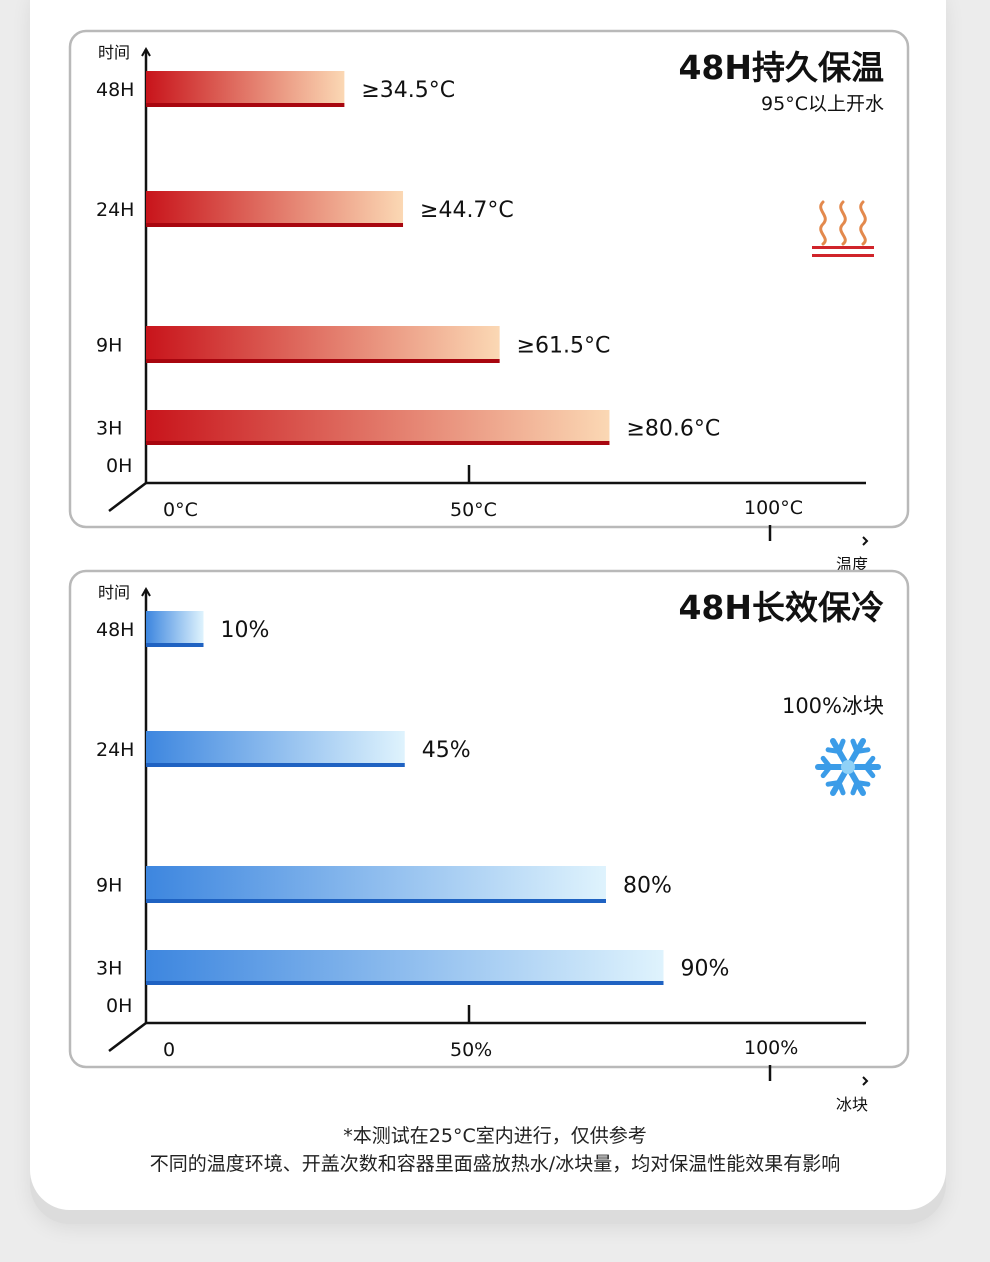 The image size is (990, 1262). What do you see at coordinates (467, 210) in the screenshot?
I see `data-label: ≥44.7°C` at bounding box center [467, 210].